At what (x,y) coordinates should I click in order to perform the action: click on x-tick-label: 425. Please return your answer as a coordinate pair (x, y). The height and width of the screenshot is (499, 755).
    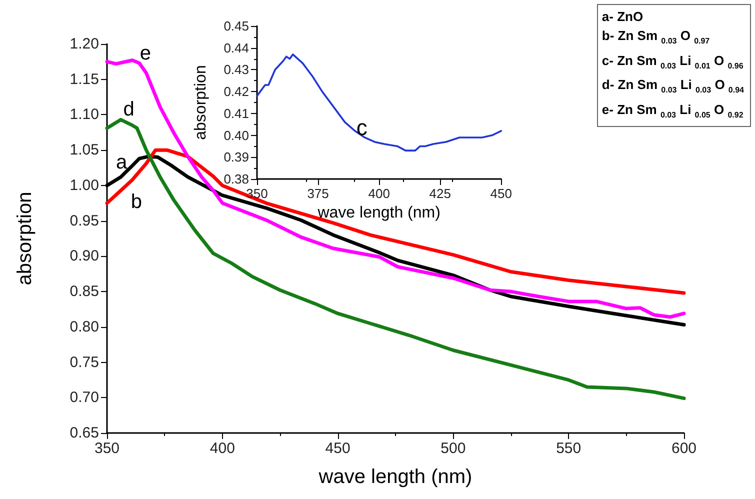
    Looking at the image, I should click on (440, 193).